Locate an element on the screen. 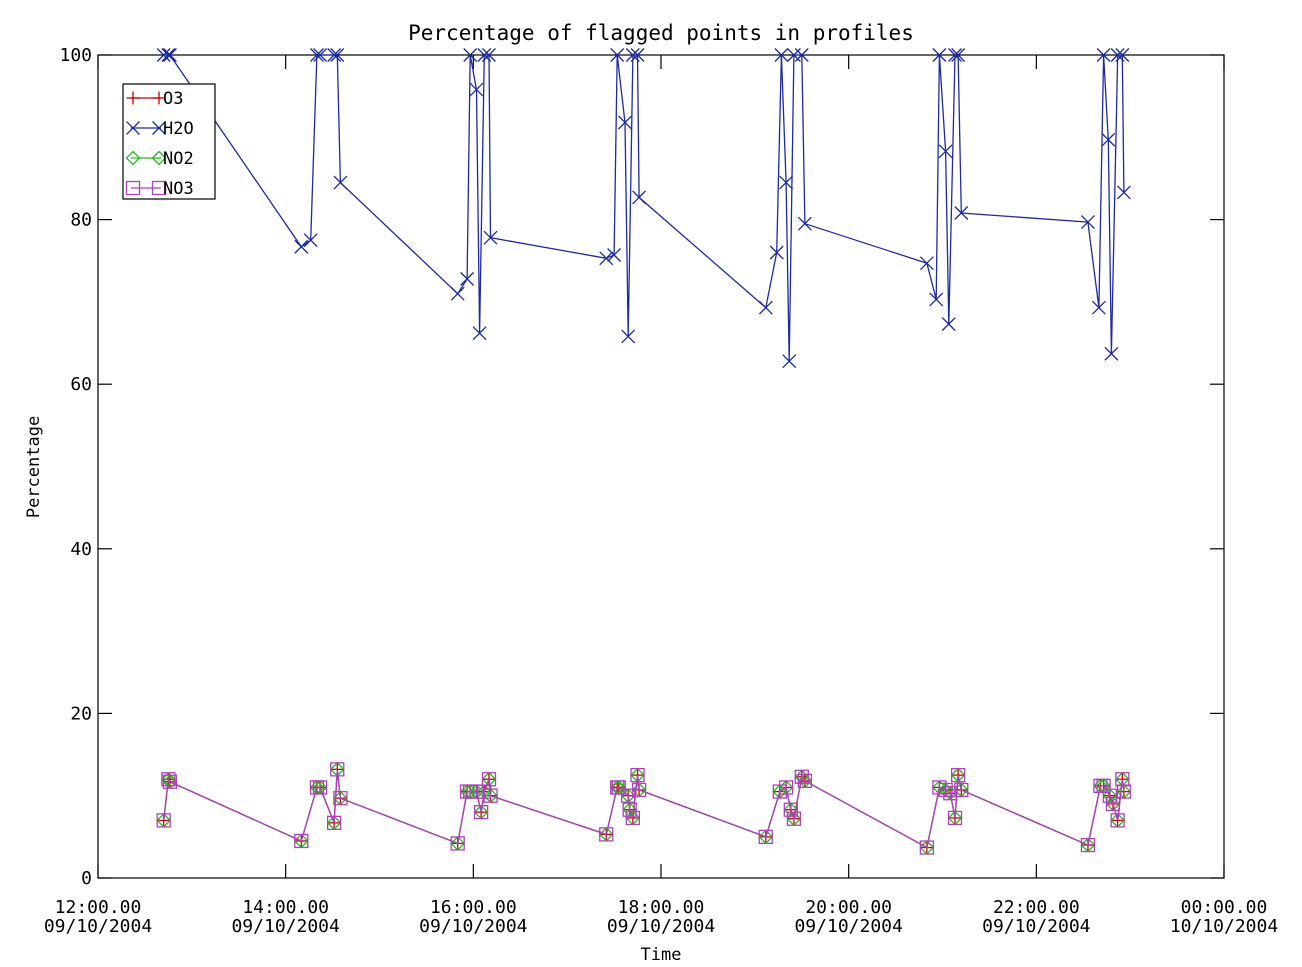 The height and width of the screenshot is (967, 1302). legend-item-h2o: H2O is located at coordinates (160, 129).